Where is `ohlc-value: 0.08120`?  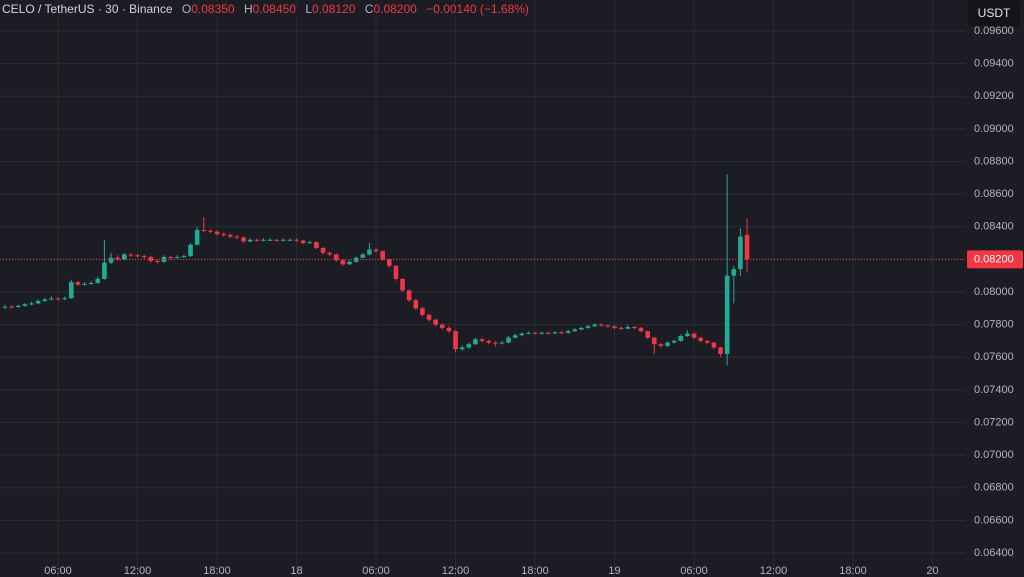 ohlc-value: 0.08120 is located at coordinates (334, 9).